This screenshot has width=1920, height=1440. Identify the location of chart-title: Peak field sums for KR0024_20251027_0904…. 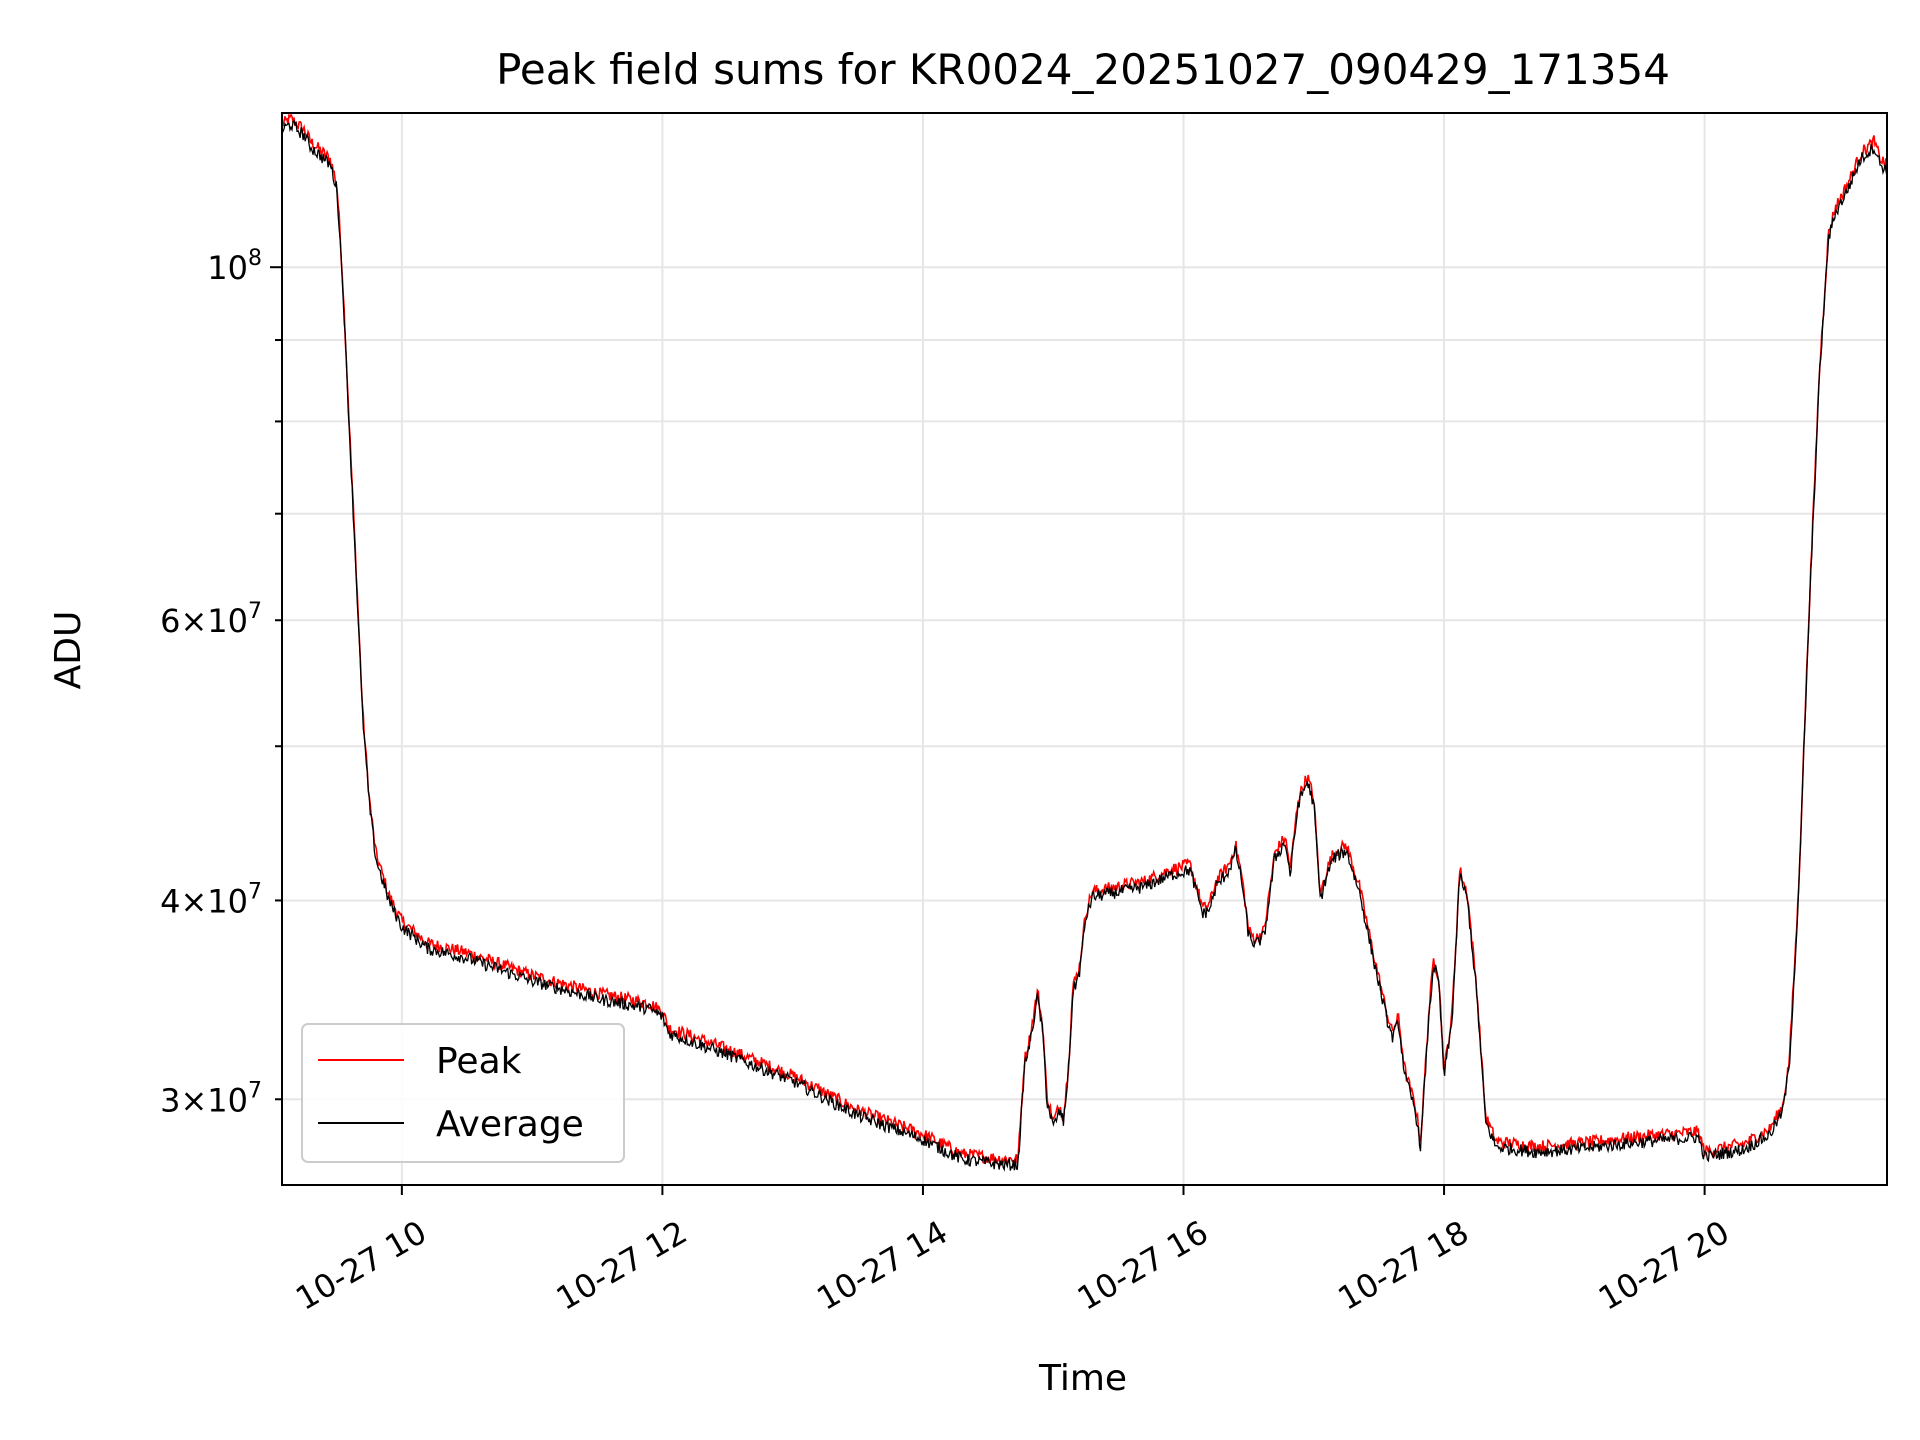
(1083, 69).